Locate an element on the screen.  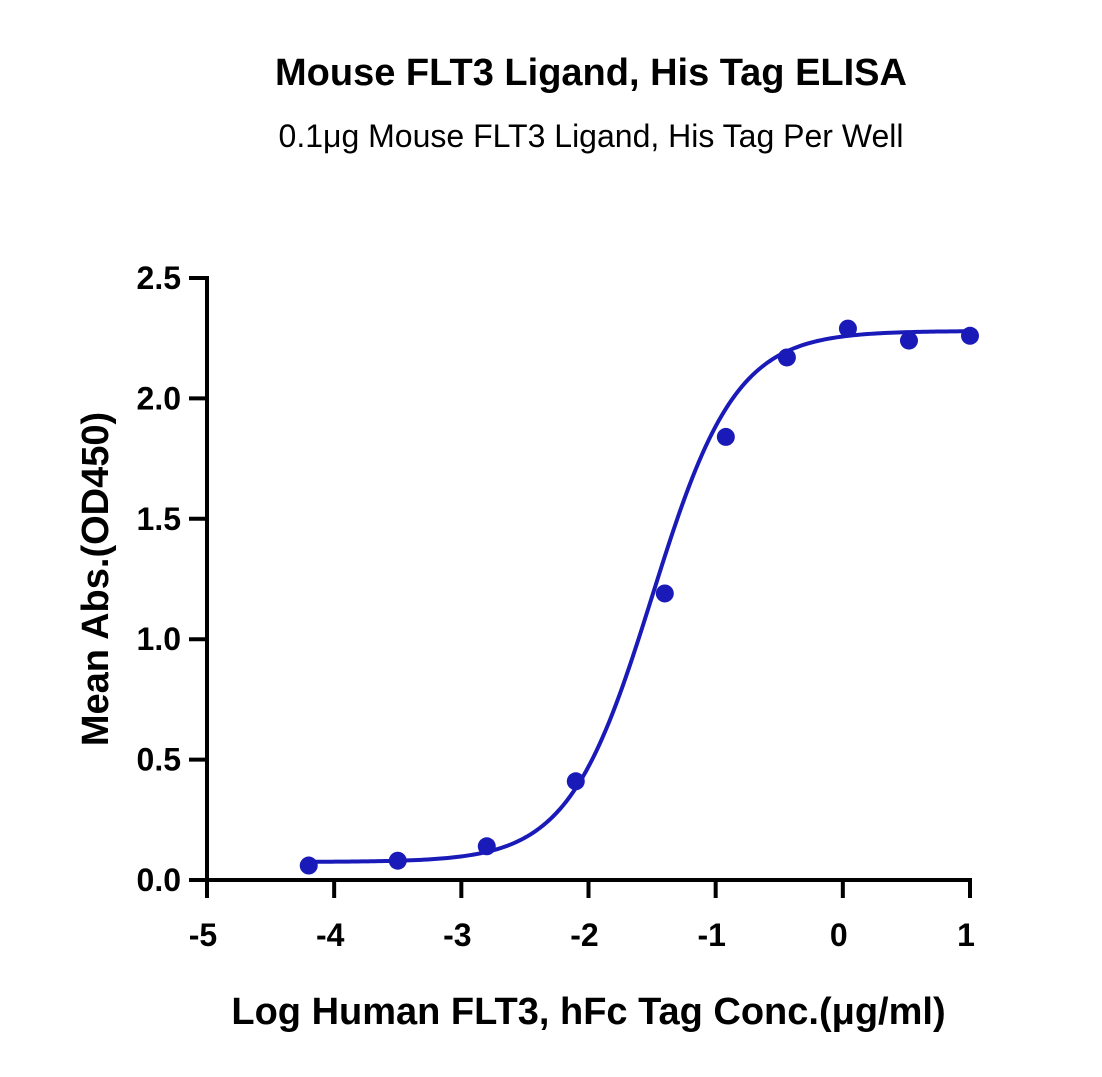
y-tick-label: 2.5 is located at coordinates (159, 278).